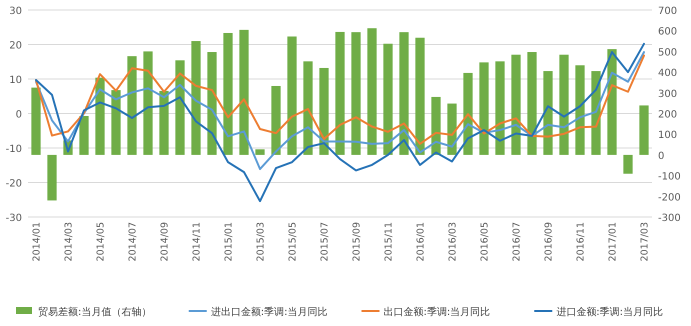 This screenshot has height=326, width=691. I want to click on x-tick-label: 2014/03, so click(69, 242).